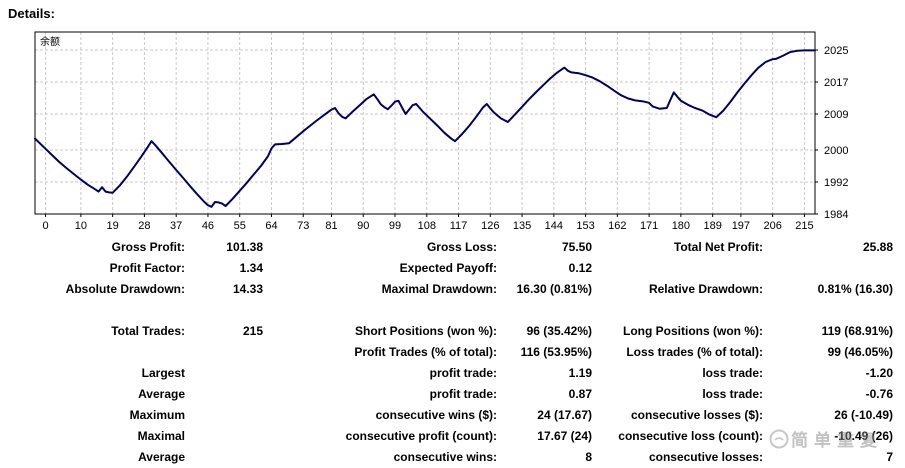 The height and width of the screenshot is (468, 905). I want to click on svg-text: 37, so click(176, 226).